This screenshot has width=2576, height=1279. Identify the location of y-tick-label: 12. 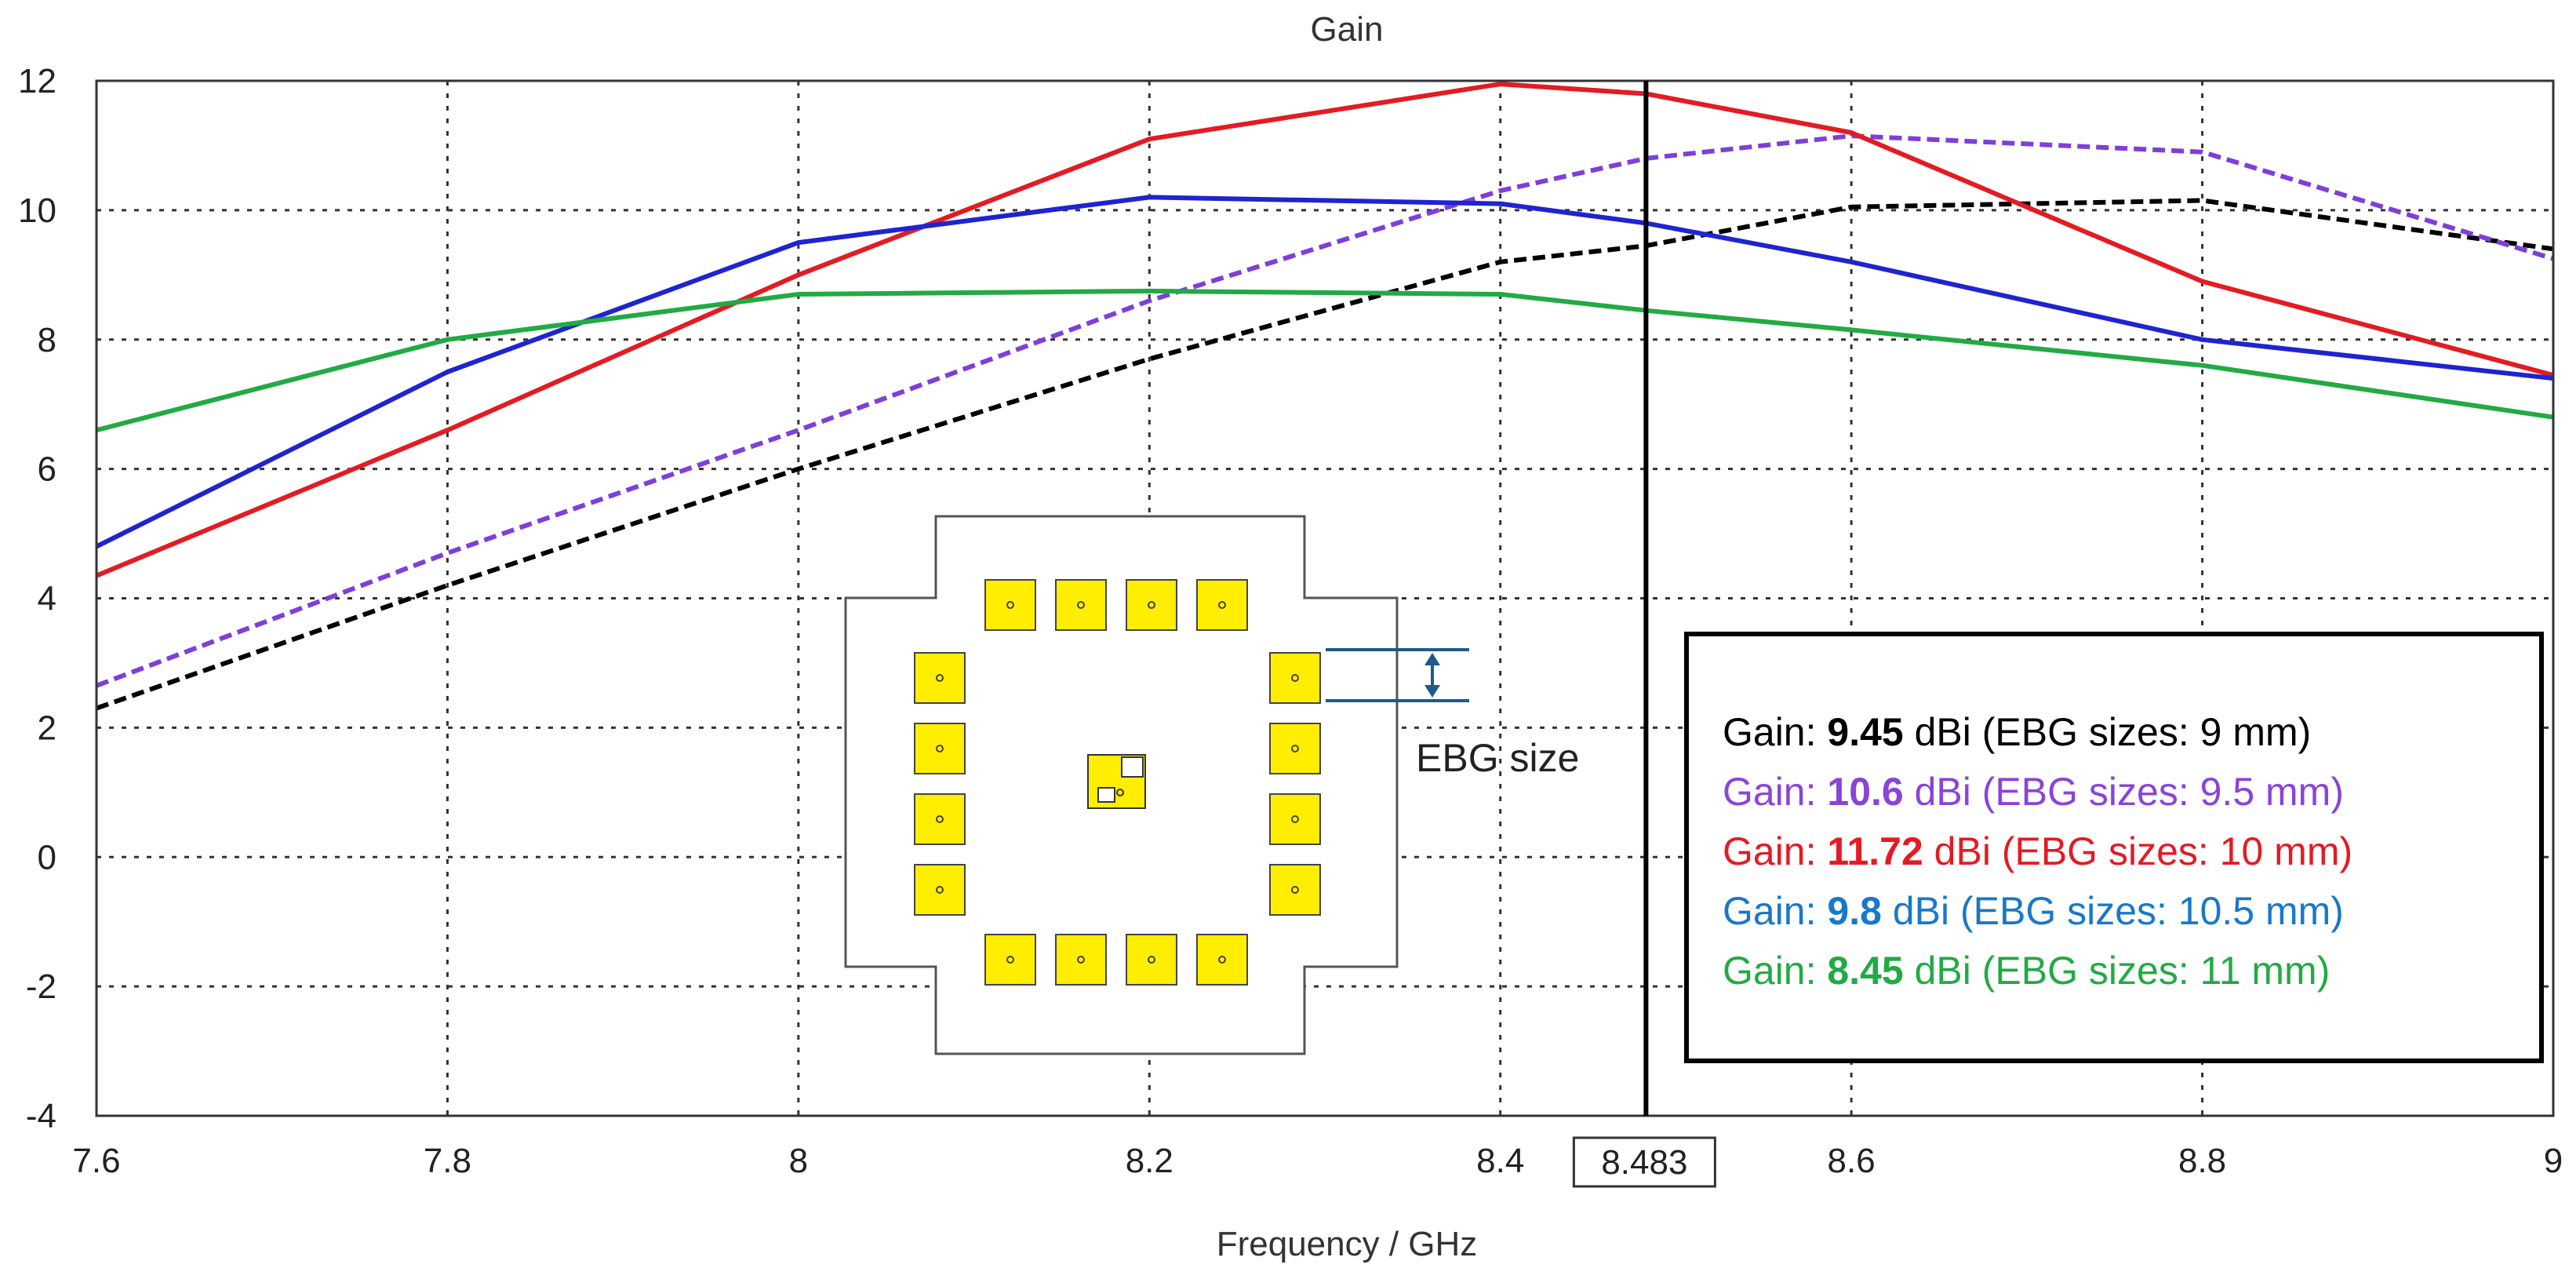
(37, 81).